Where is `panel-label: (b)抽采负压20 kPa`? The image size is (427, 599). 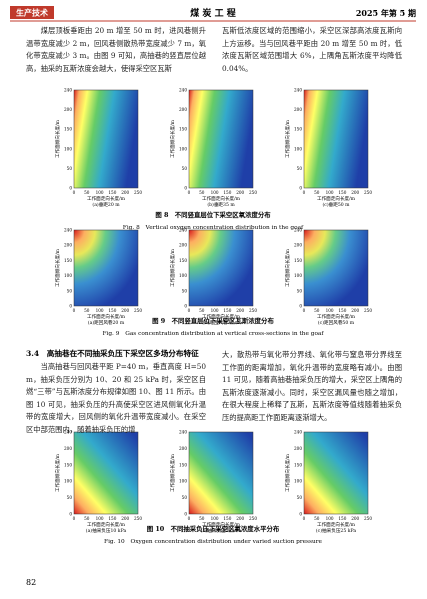
panel-label: (b)抽采负压20 kPa is located at coordinates (221, 530).